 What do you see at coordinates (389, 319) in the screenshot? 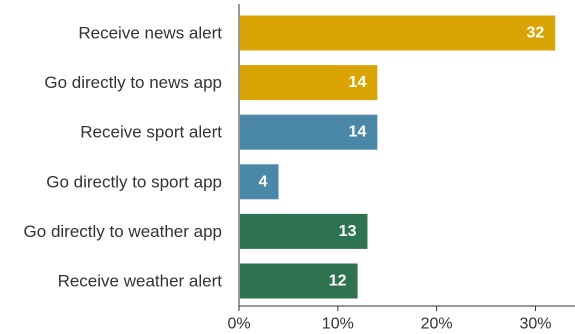
I see `x-axis-ticks: 0% 10% 20% 30%` at bounding box center [389, 319].